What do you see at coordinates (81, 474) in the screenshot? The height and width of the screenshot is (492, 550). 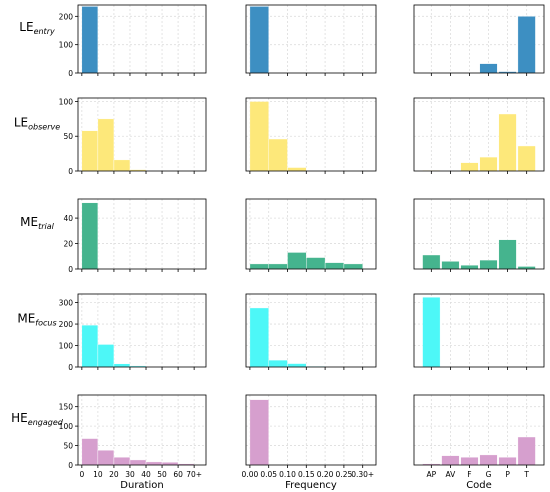 I see `x-tick-label: 0` at bounding box center [81, 474].